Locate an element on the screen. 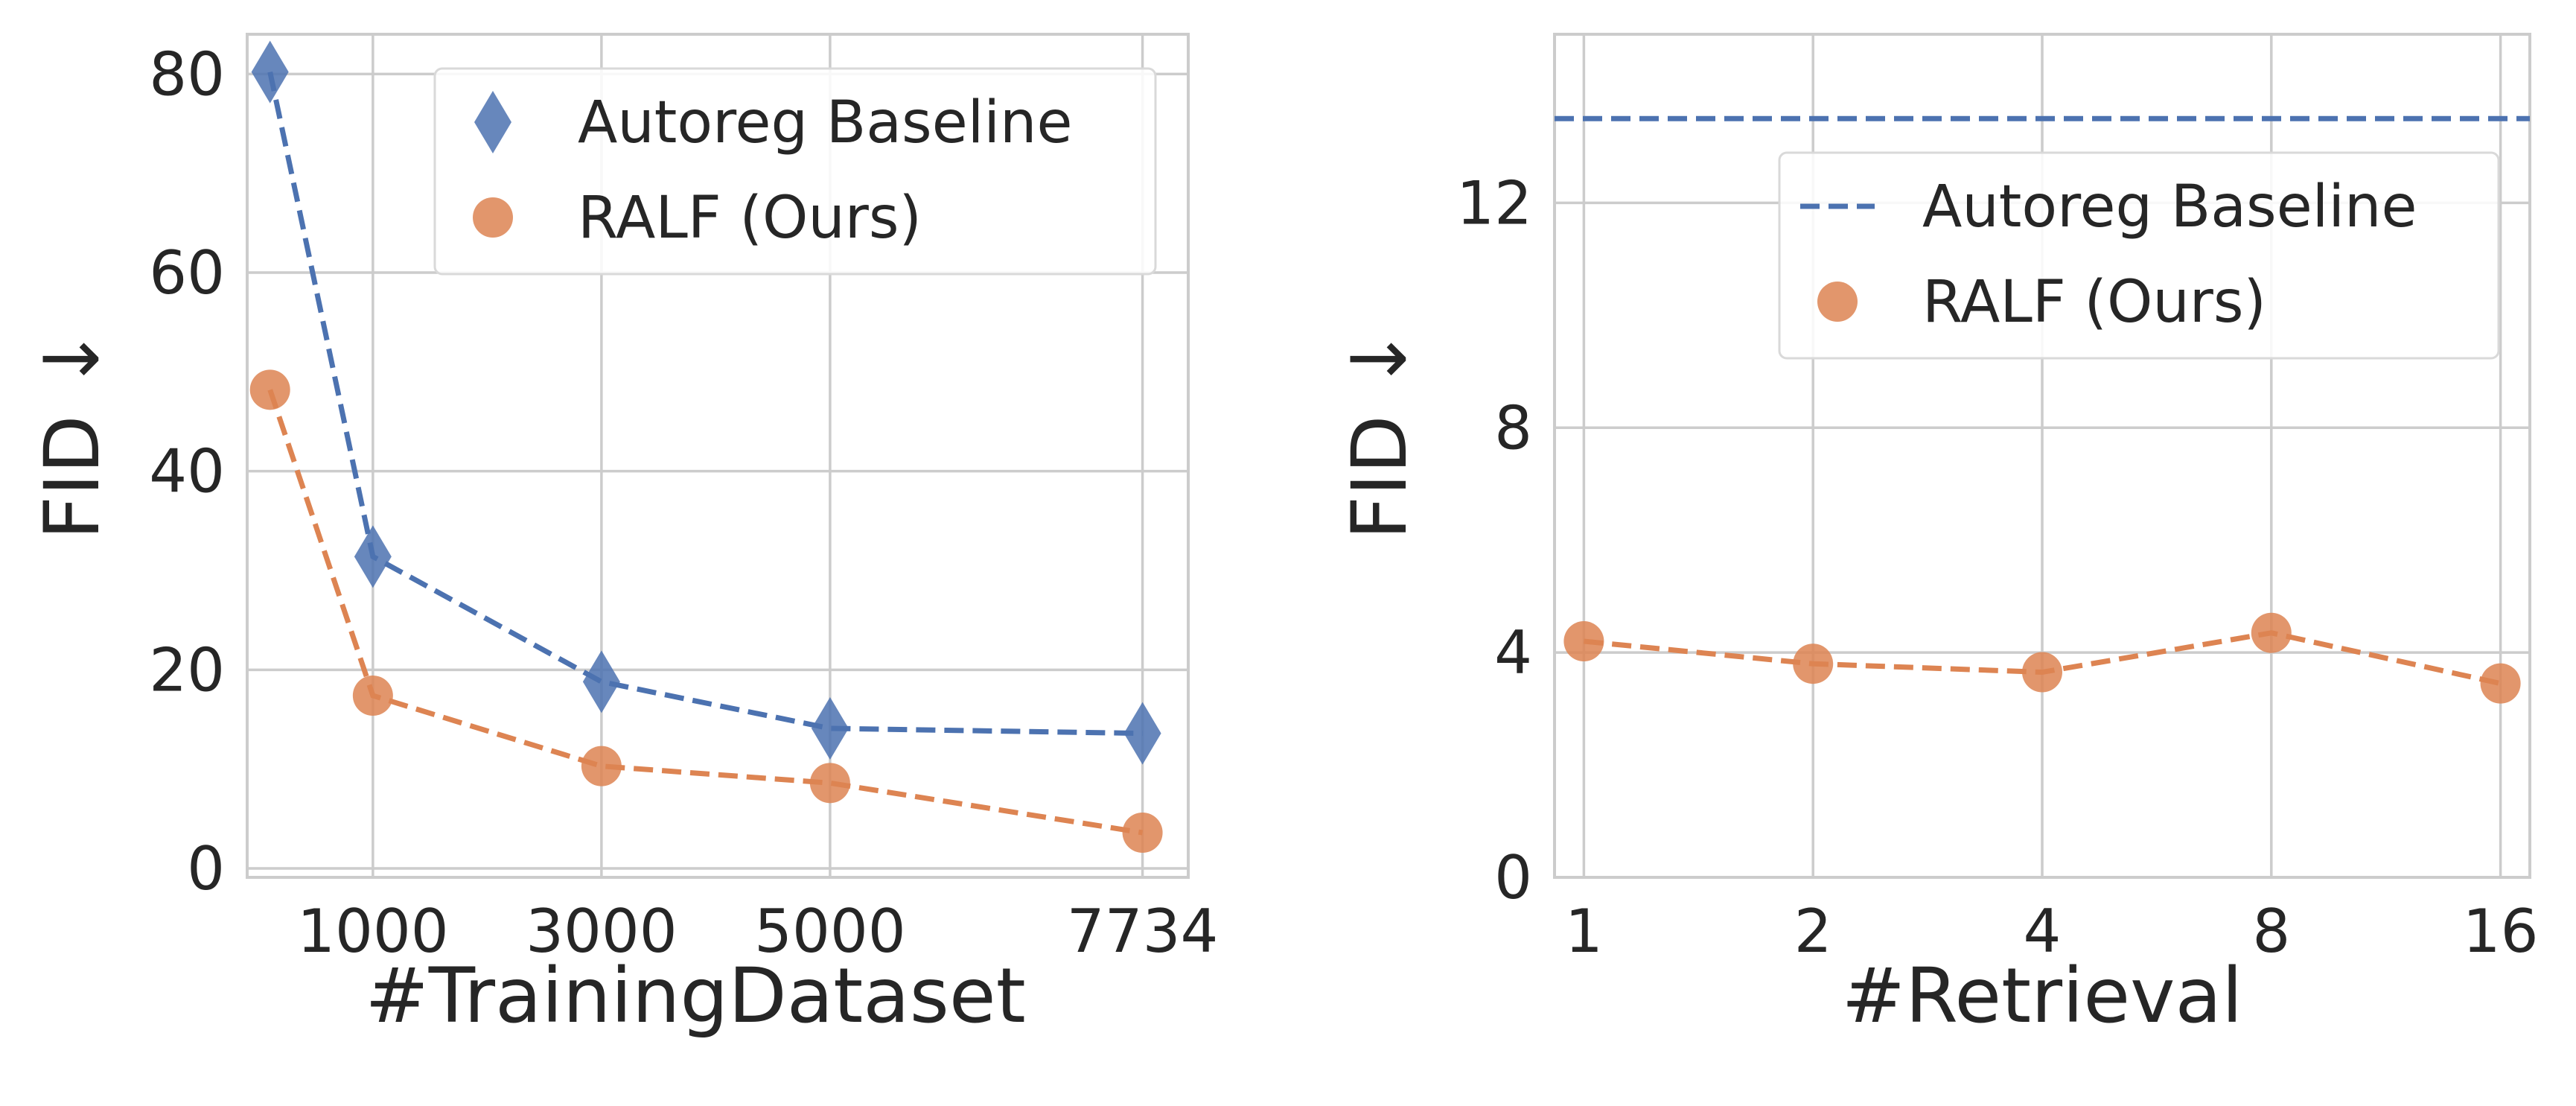 Image resolution: width=2576 pixels, height=1106 pixels. x-tick-label: 8 is located at coordinates (2271, 931).